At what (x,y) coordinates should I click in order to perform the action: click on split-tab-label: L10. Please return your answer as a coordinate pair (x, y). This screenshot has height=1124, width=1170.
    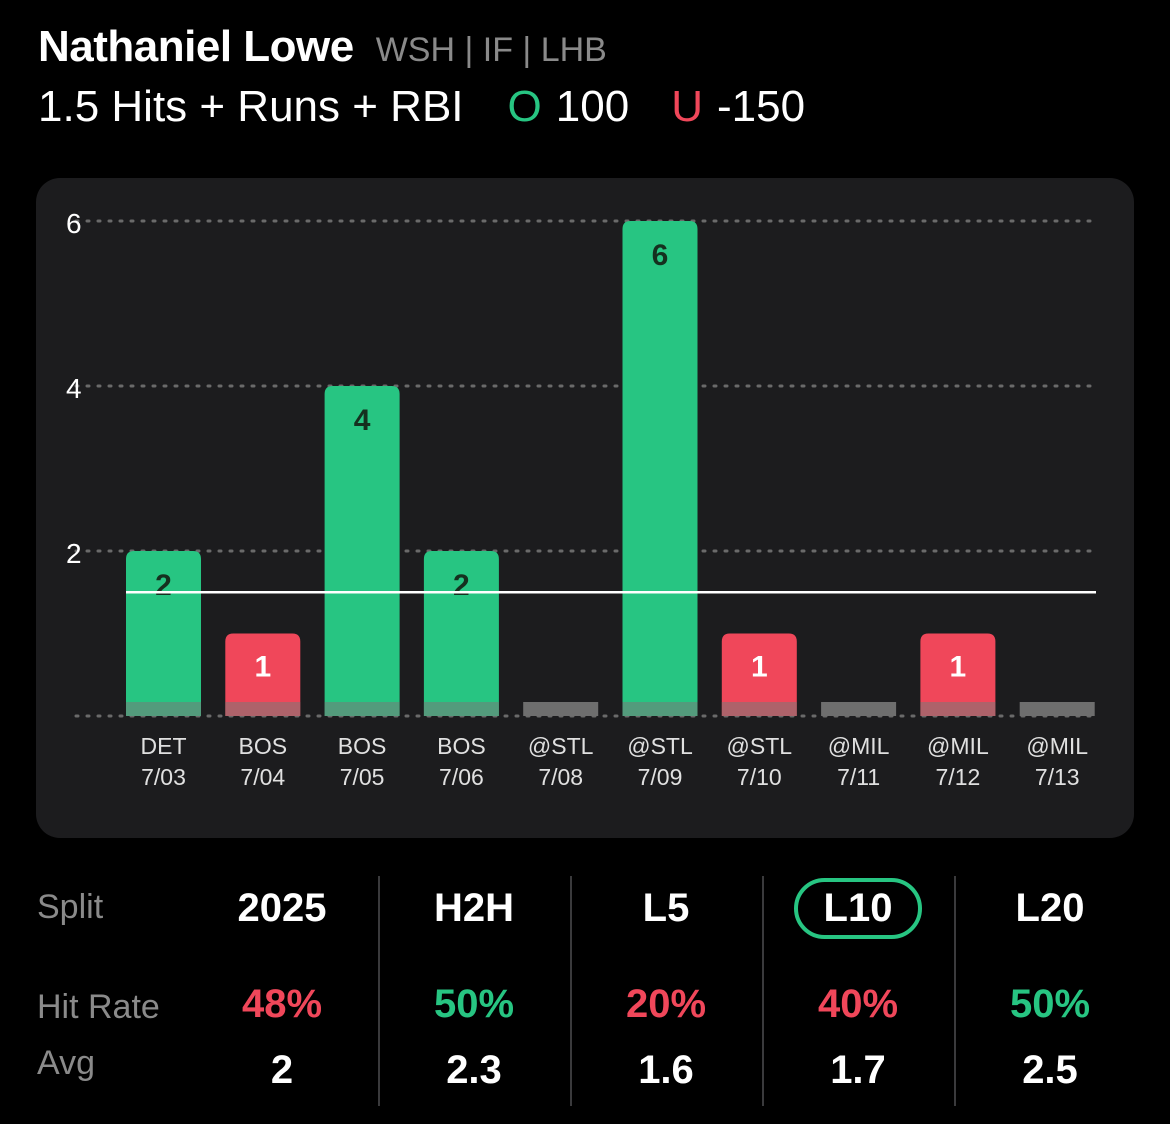
    Looking at the image, I should click on (858, 908).